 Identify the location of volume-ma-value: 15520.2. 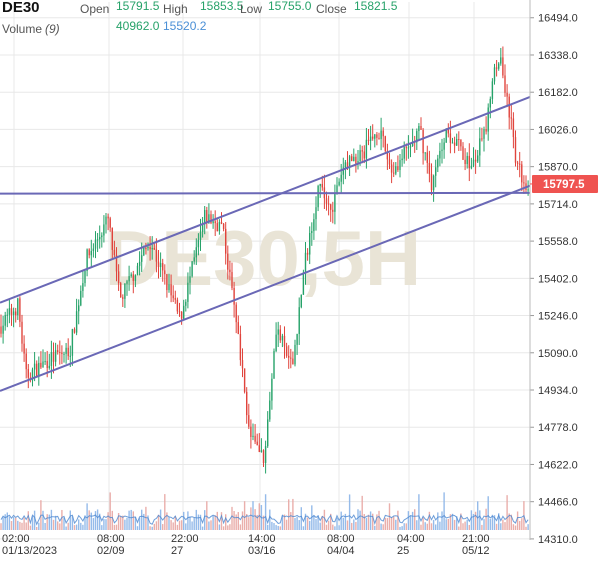
(185, 26).